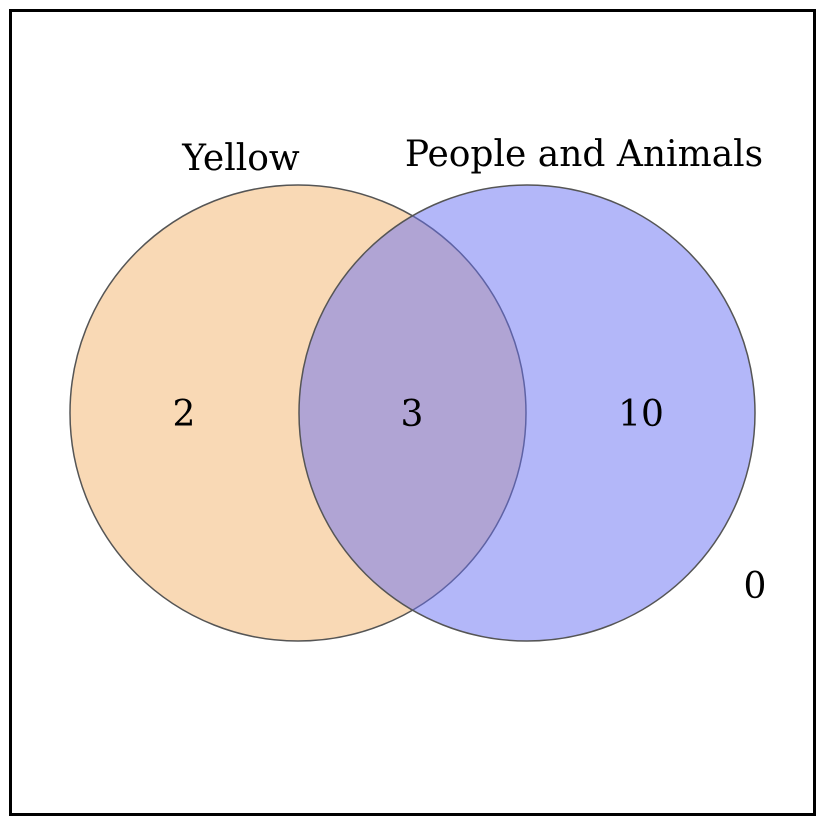 The height and width of the screenshot is (826, 830). I want to click on outside-count: 0, so click(755, 586).